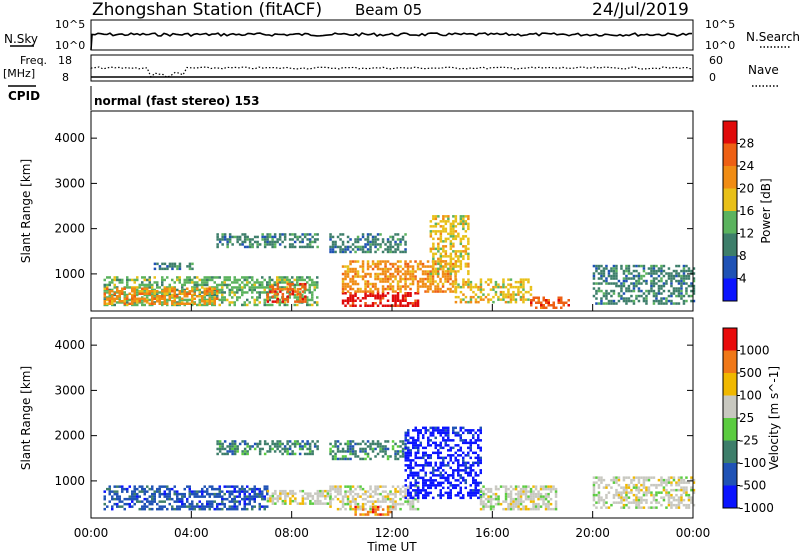  I want to click on colorbar-tick-label: 25, so click(746, 418).